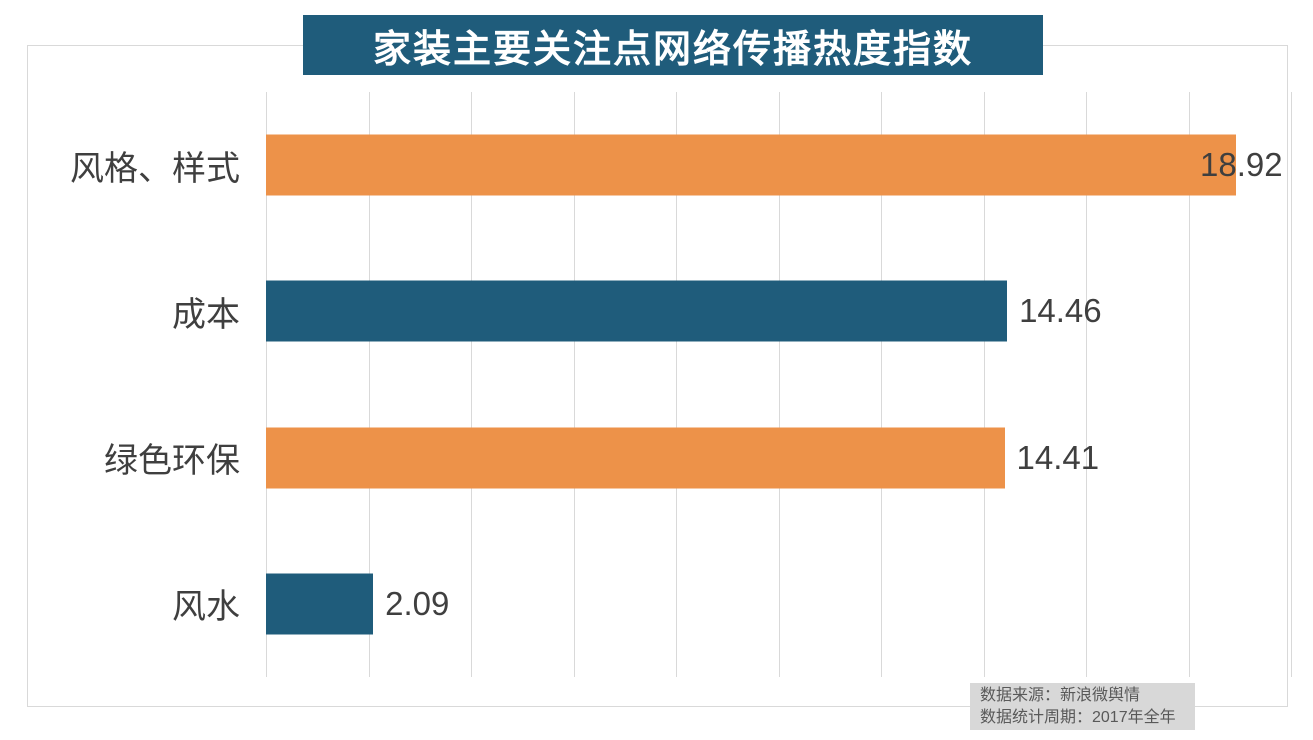 The image size is (1313, 740). I want to click on source-line-1: 数据来源：新浪微舆情, so click(1060, 695).